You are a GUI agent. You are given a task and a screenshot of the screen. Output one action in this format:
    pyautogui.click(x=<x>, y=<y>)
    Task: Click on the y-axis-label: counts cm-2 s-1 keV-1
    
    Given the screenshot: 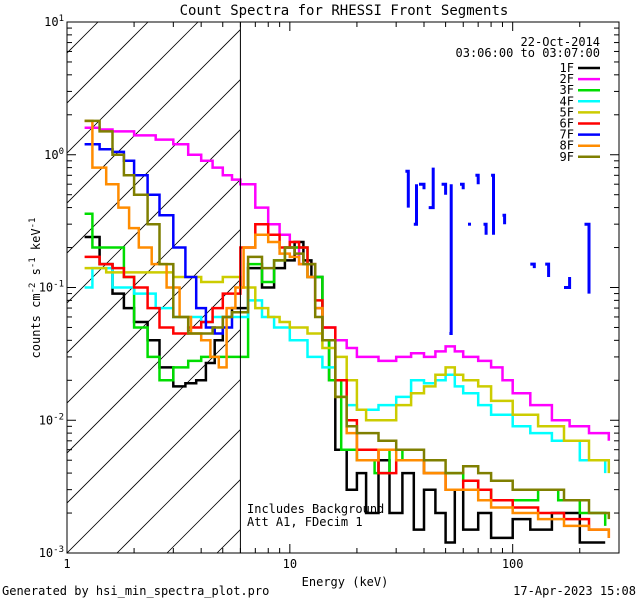 What is the action you would take?
    pyautogui.click(x=35, y=288)
    